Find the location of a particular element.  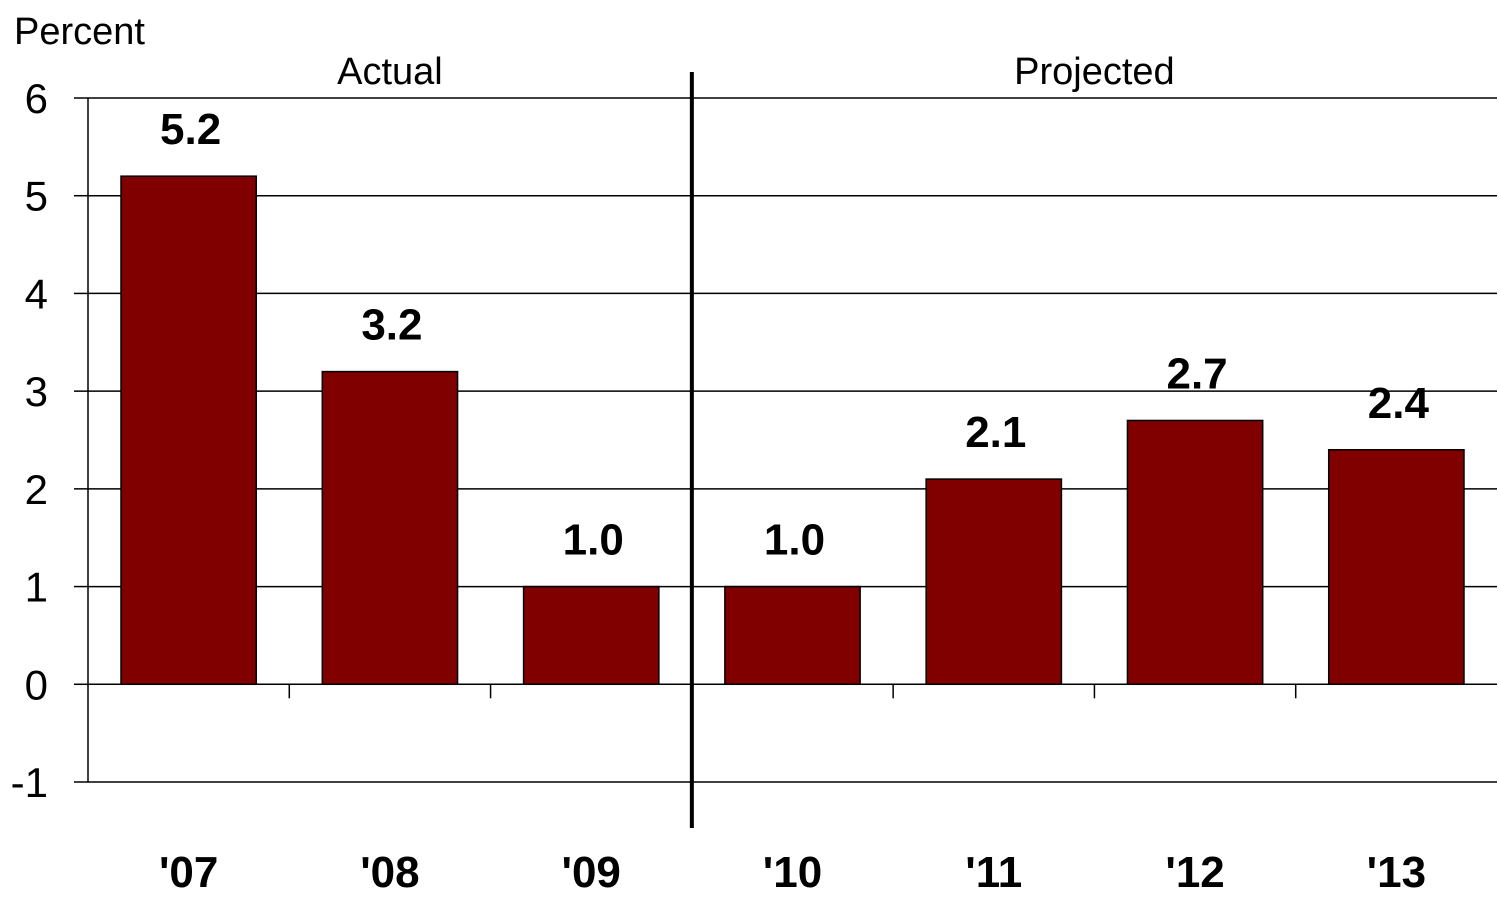

y-tick-label: 2 is located at coordinates (36, 489).